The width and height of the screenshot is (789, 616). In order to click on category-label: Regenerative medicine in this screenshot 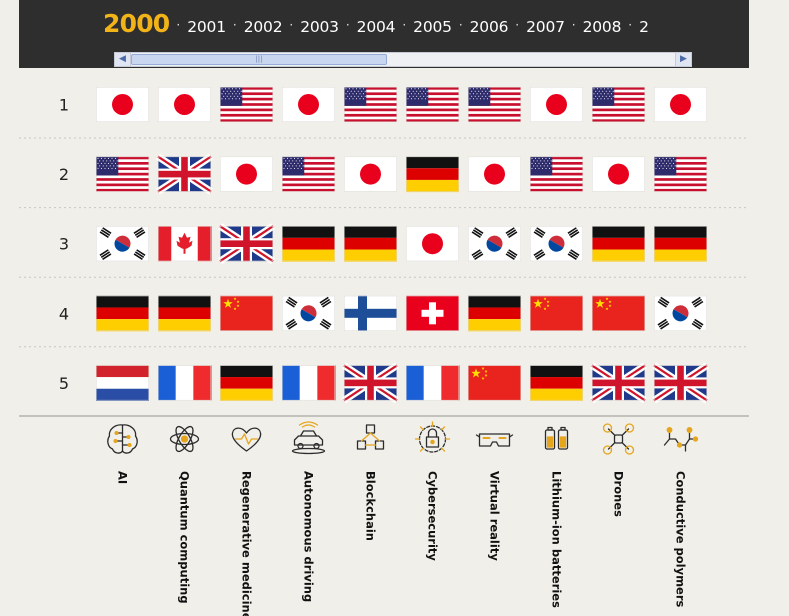, I will do `click(247, 543)`.